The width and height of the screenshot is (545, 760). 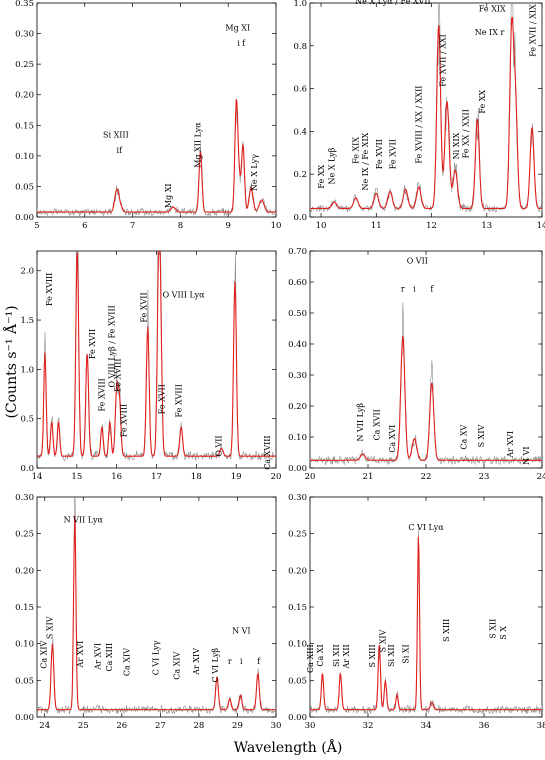 I want to click on figure-xlabel: Wavelength (Å), so click(x=288, y=747).